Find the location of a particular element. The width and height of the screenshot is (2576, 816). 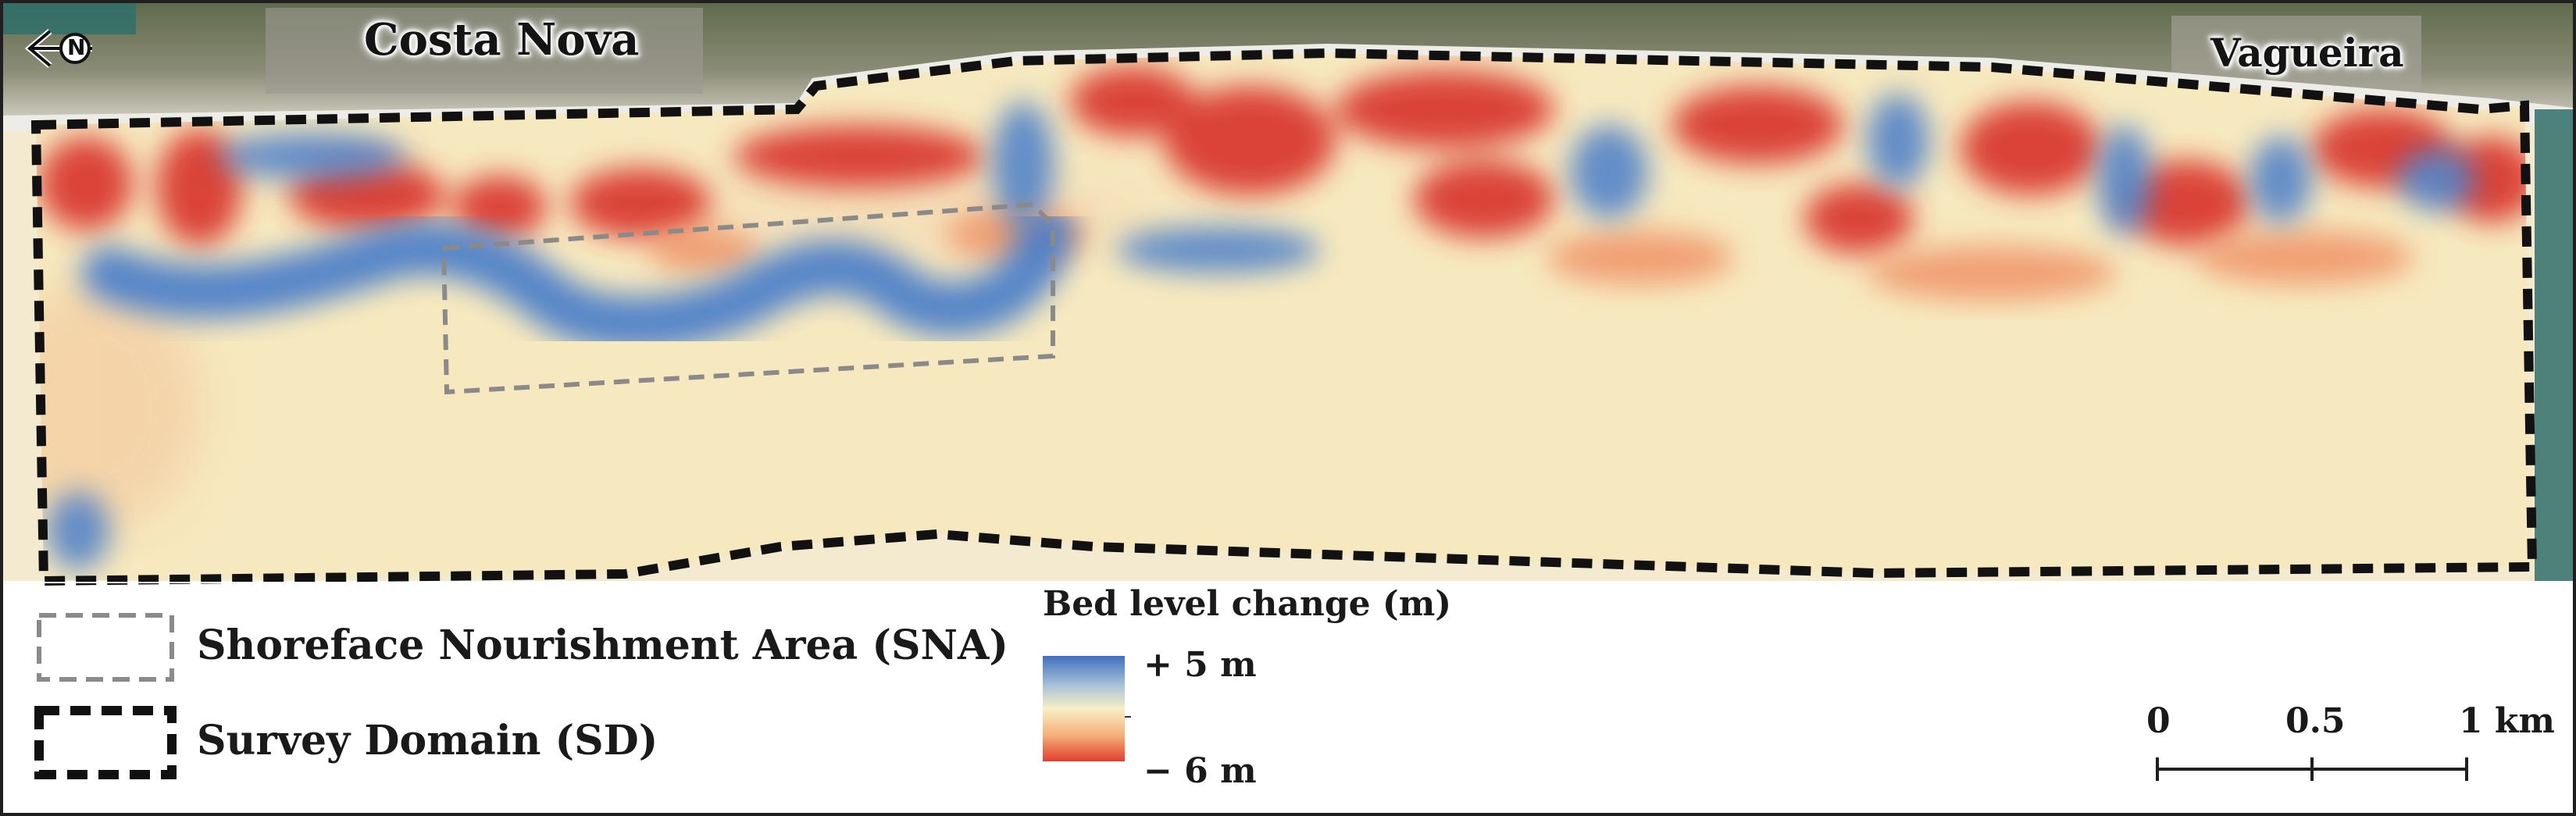

legend-sna-label: Shoreface Nourishment Area (SNA) is located at coordinates (602, 645).